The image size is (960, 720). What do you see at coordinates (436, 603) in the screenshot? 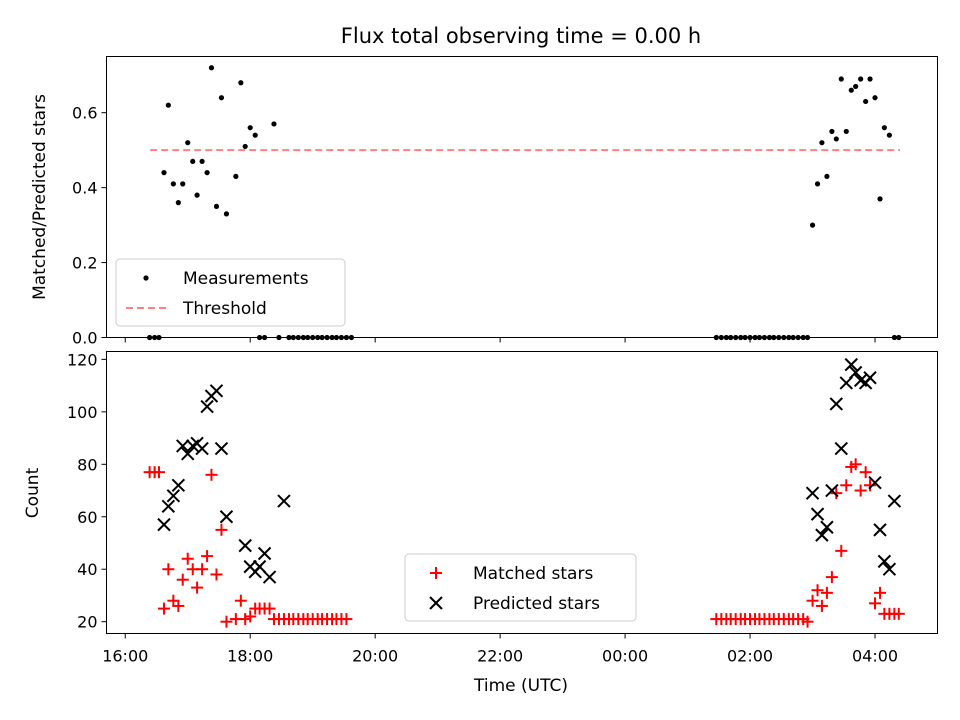
I see `legend-predicted-marker` at bounding box center [436, 603].